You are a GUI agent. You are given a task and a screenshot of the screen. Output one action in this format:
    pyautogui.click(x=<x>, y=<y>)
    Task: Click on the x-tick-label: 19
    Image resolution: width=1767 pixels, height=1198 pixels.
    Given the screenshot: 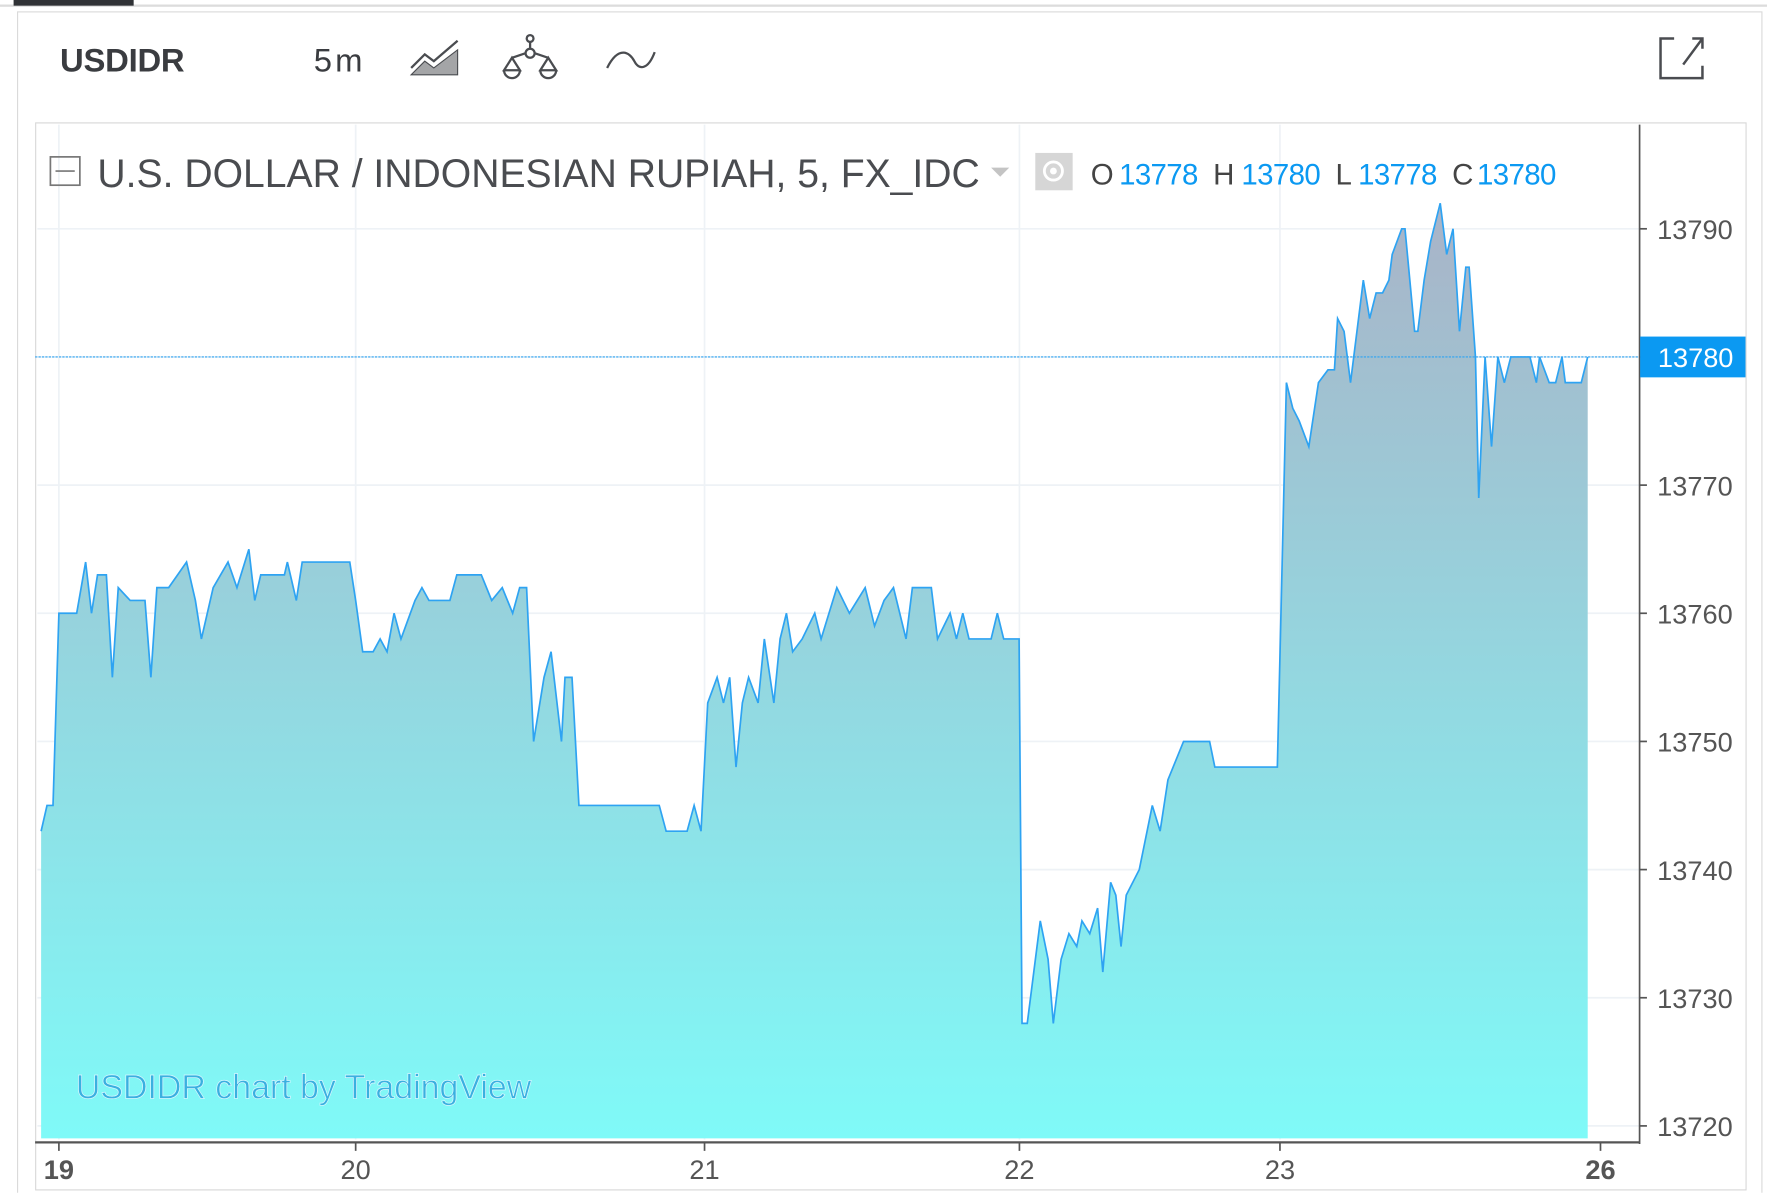 What is the action you would take?
    pyautogui.click(x=59, y=1169)
    